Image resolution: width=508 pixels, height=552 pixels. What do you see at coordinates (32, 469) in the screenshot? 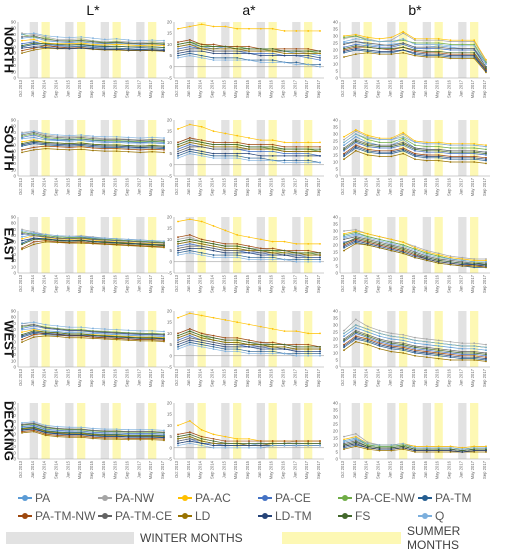
I see `x-tick-label: Jan 2014` at bounding box center [32, 469].